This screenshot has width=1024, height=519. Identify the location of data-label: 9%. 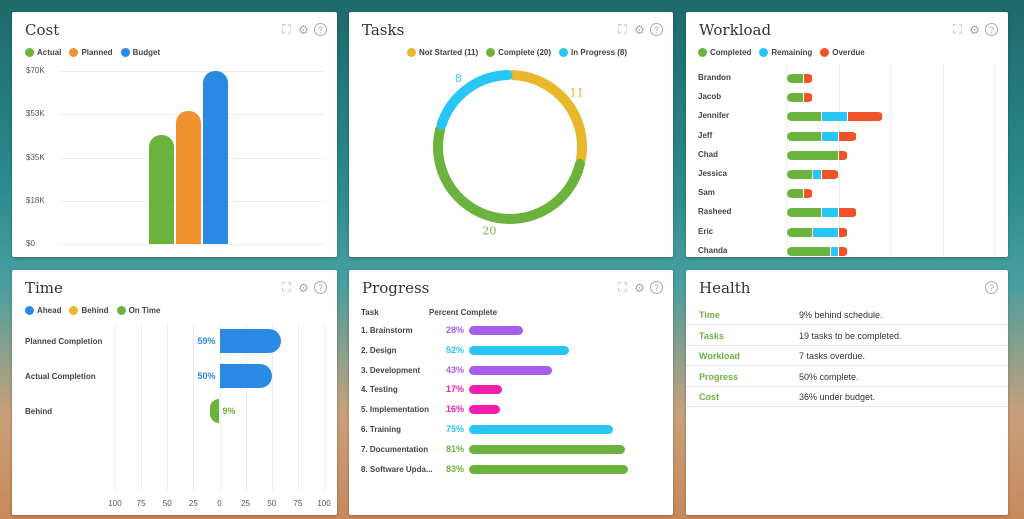
(229, 411).